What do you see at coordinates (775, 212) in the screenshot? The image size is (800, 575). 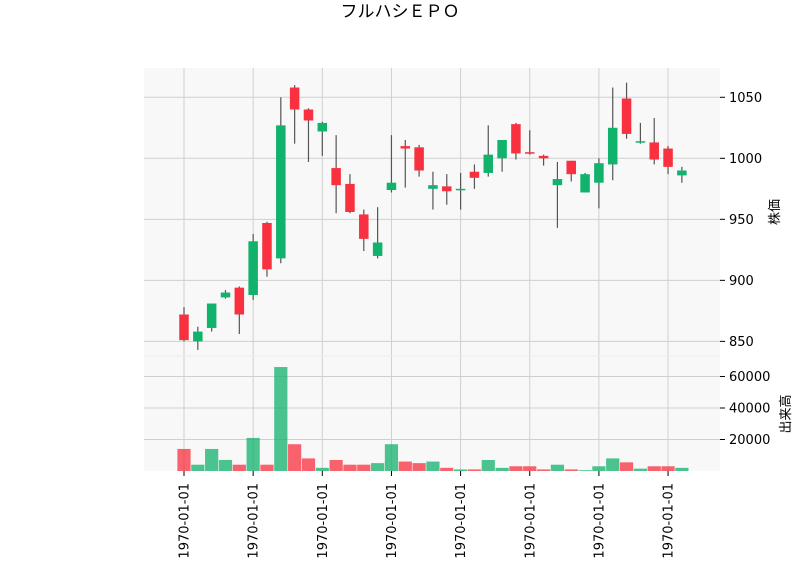 I see `price-axis-label: 株価` at bounding box center [775, 212].